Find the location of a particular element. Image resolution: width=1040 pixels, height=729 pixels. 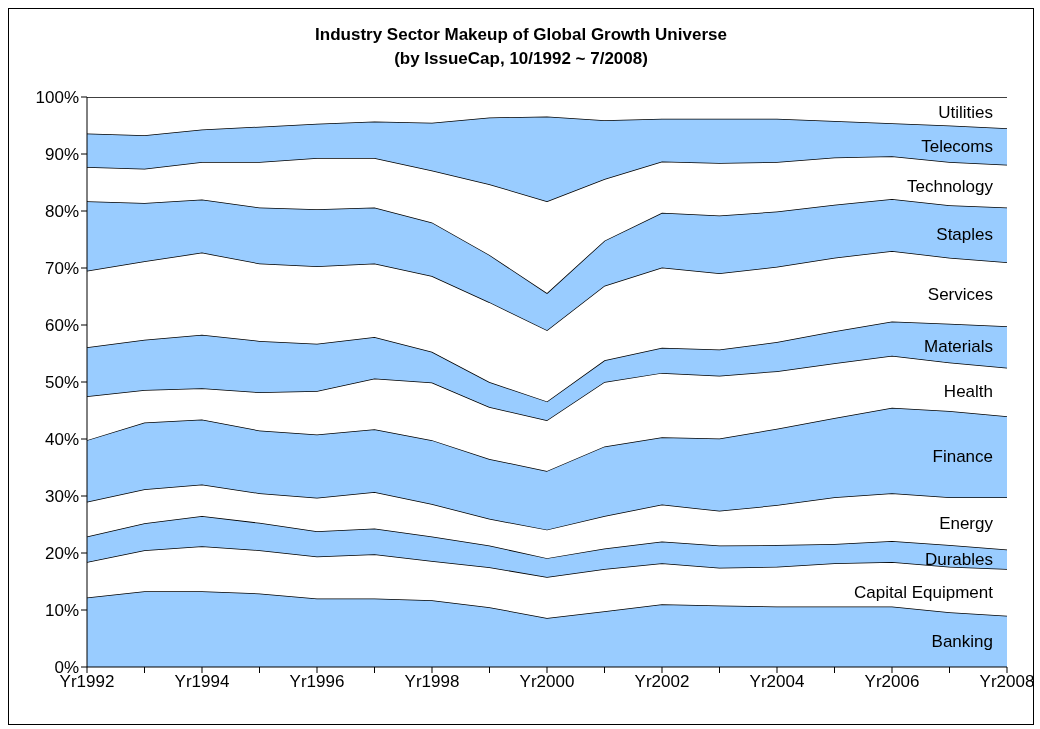

series-label: Banking is located at coordinates (962, 641).